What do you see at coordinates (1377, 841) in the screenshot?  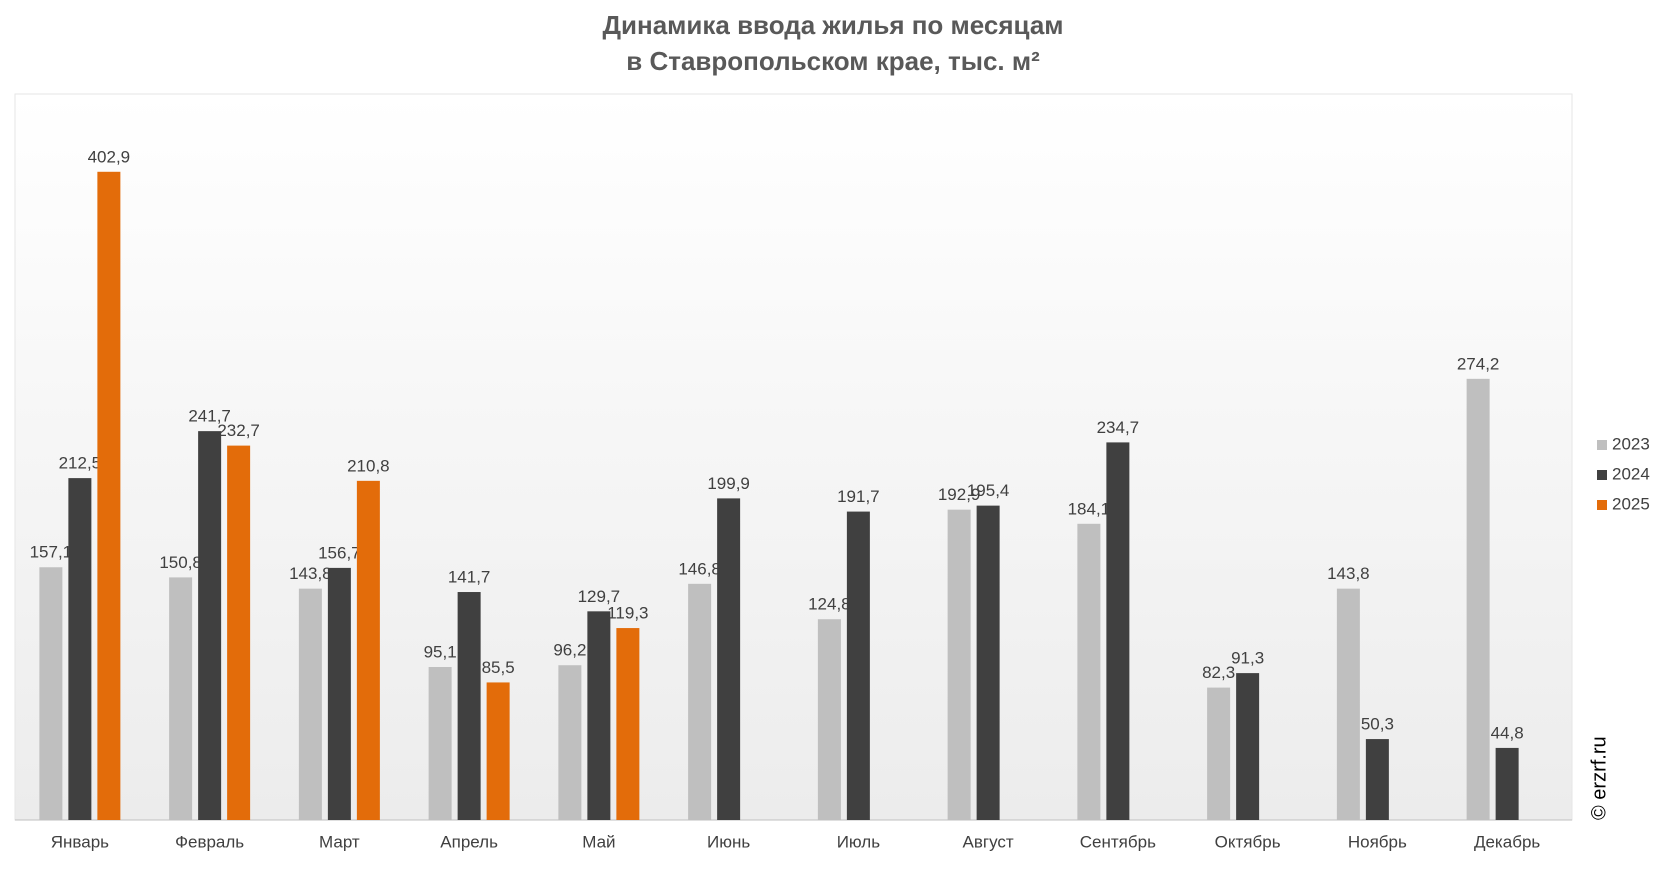 I see `x-tick-label: Ноябрь` at bounding box center [1377, 841].